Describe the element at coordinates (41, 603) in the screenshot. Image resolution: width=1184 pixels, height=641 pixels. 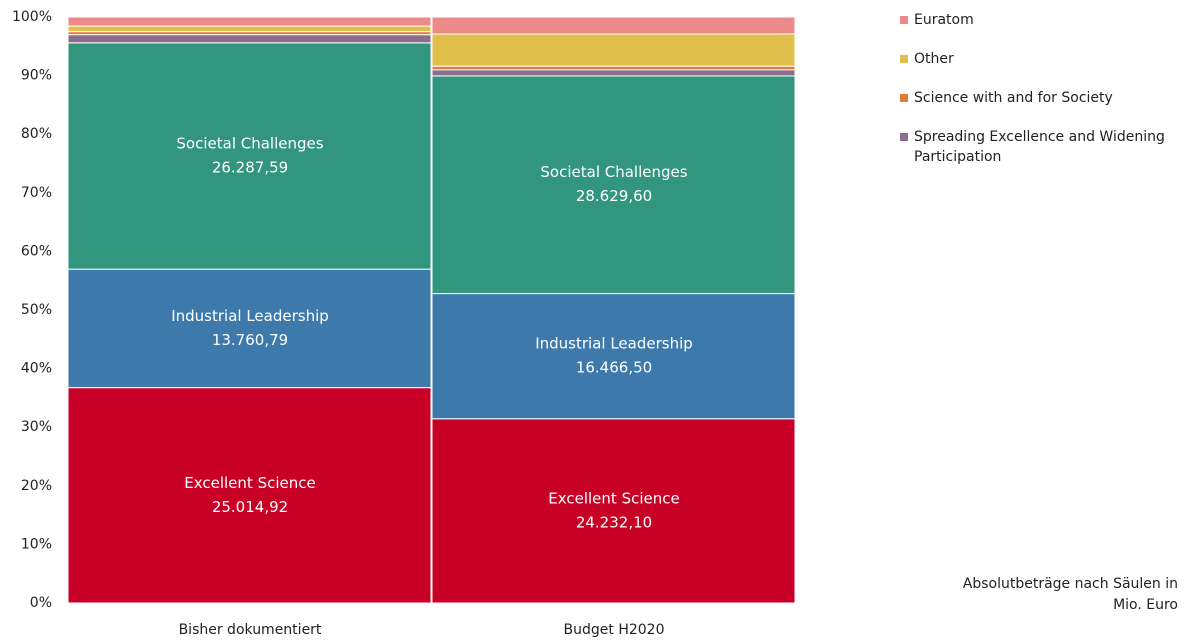
I see `y-tick-label: 0%` at that location.